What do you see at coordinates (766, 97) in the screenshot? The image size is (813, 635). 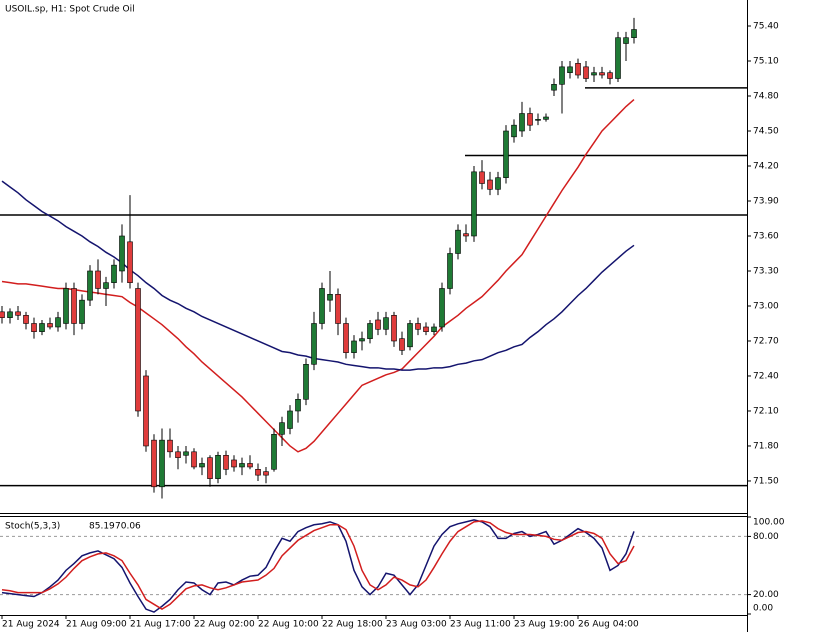 I see `y-tick-label: 74.80` at bounding box center [766, 97].